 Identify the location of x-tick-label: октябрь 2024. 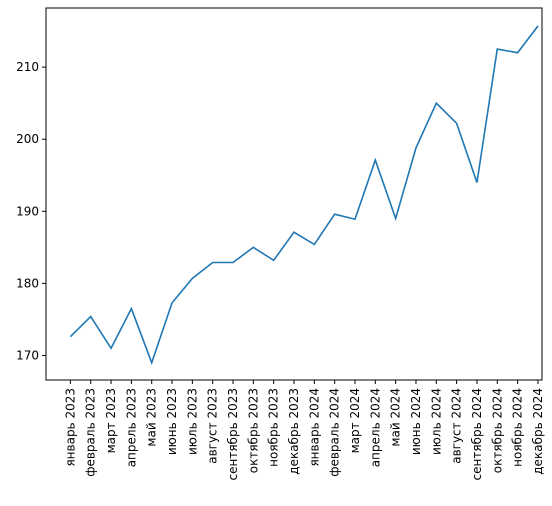
(497, 430).